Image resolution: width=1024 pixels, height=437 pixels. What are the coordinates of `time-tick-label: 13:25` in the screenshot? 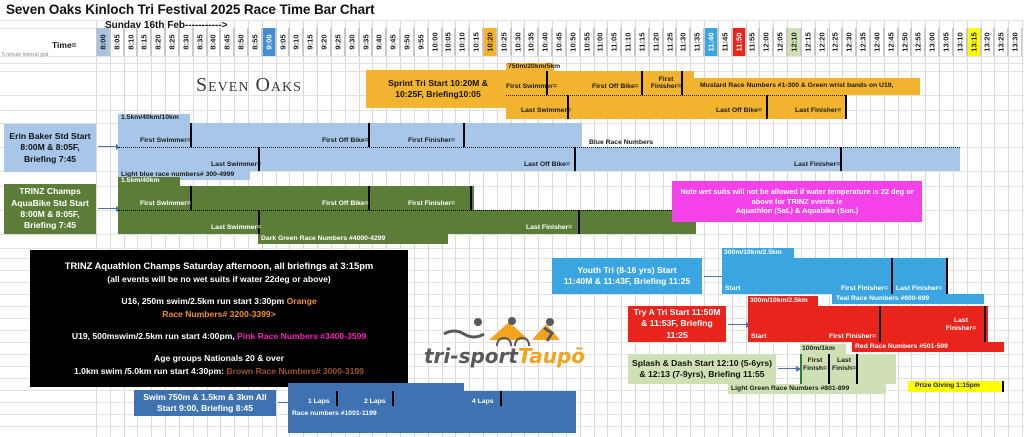 It's located at (1001, 42).